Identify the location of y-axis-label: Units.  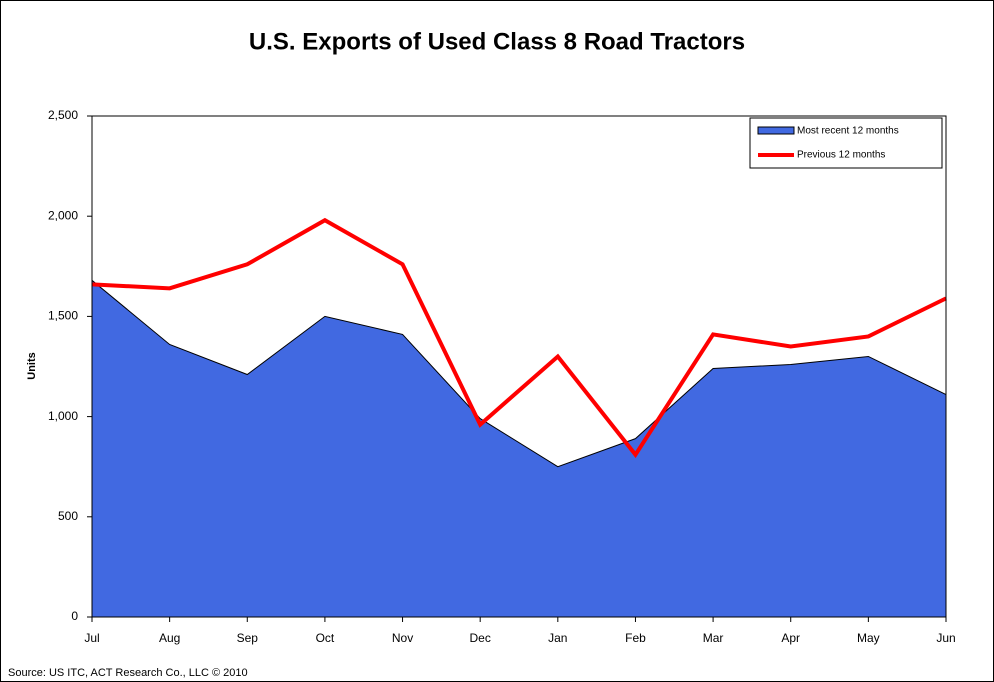
(32, 366).